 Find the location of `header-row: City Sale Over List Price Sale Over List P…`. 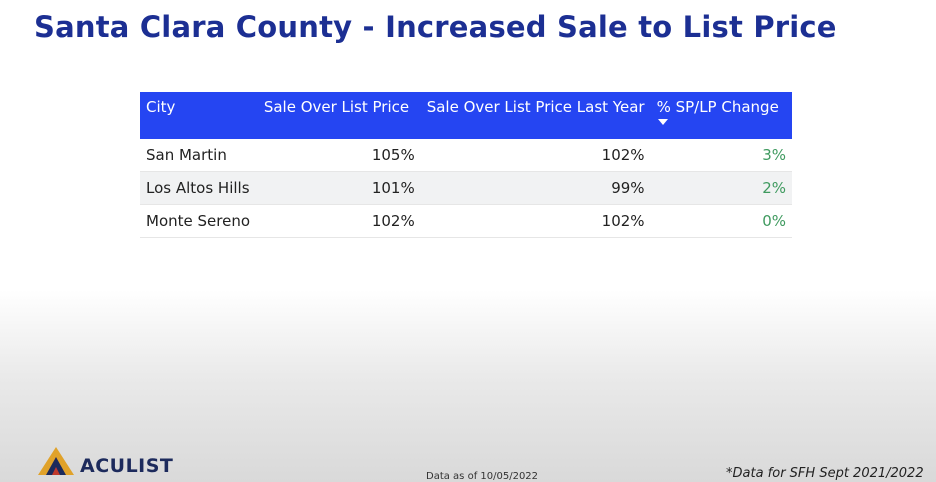

header-row: City Sale Over List Price Sale Over List P… is located at coordinates (466, 115).